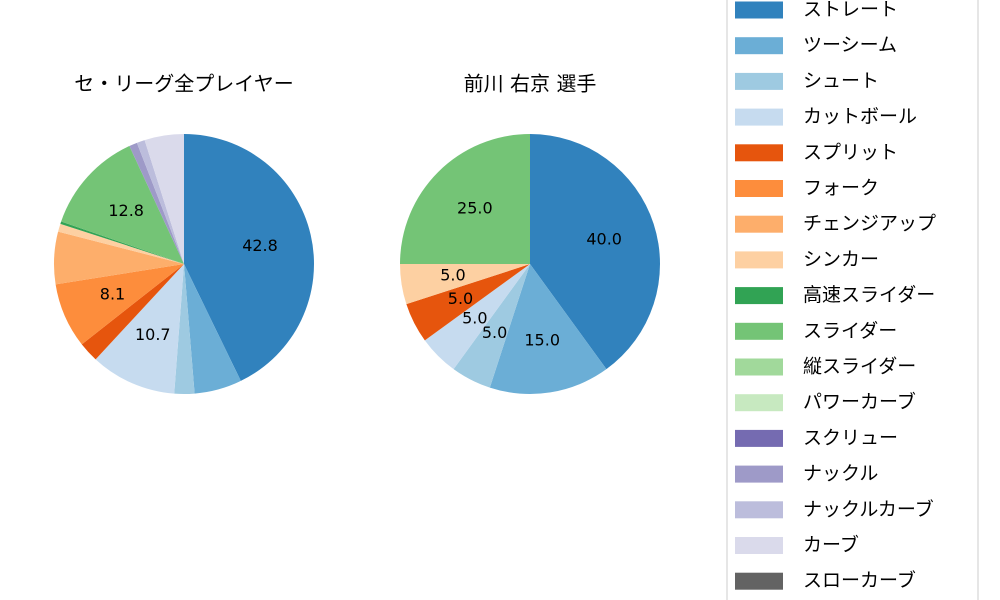 The width and height of the screenshot is (1000, 600). Describe the element at coordinates (841, 81) in the screenshot. I see `legend-label: シュート` at that location.